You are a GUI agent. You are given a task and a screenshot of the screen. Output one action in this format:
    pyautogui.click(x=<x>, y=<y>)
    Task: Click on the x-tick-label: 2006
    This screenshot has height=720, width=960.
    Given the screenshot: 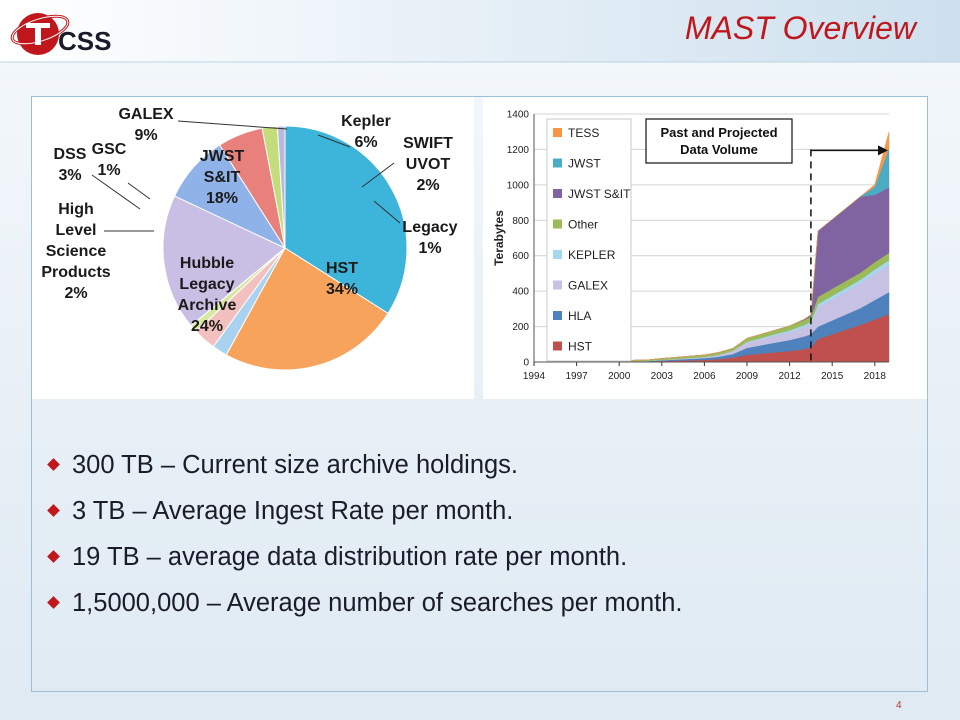 What is the action you would take?
    pyautogui.click(x=704, y=376)
    